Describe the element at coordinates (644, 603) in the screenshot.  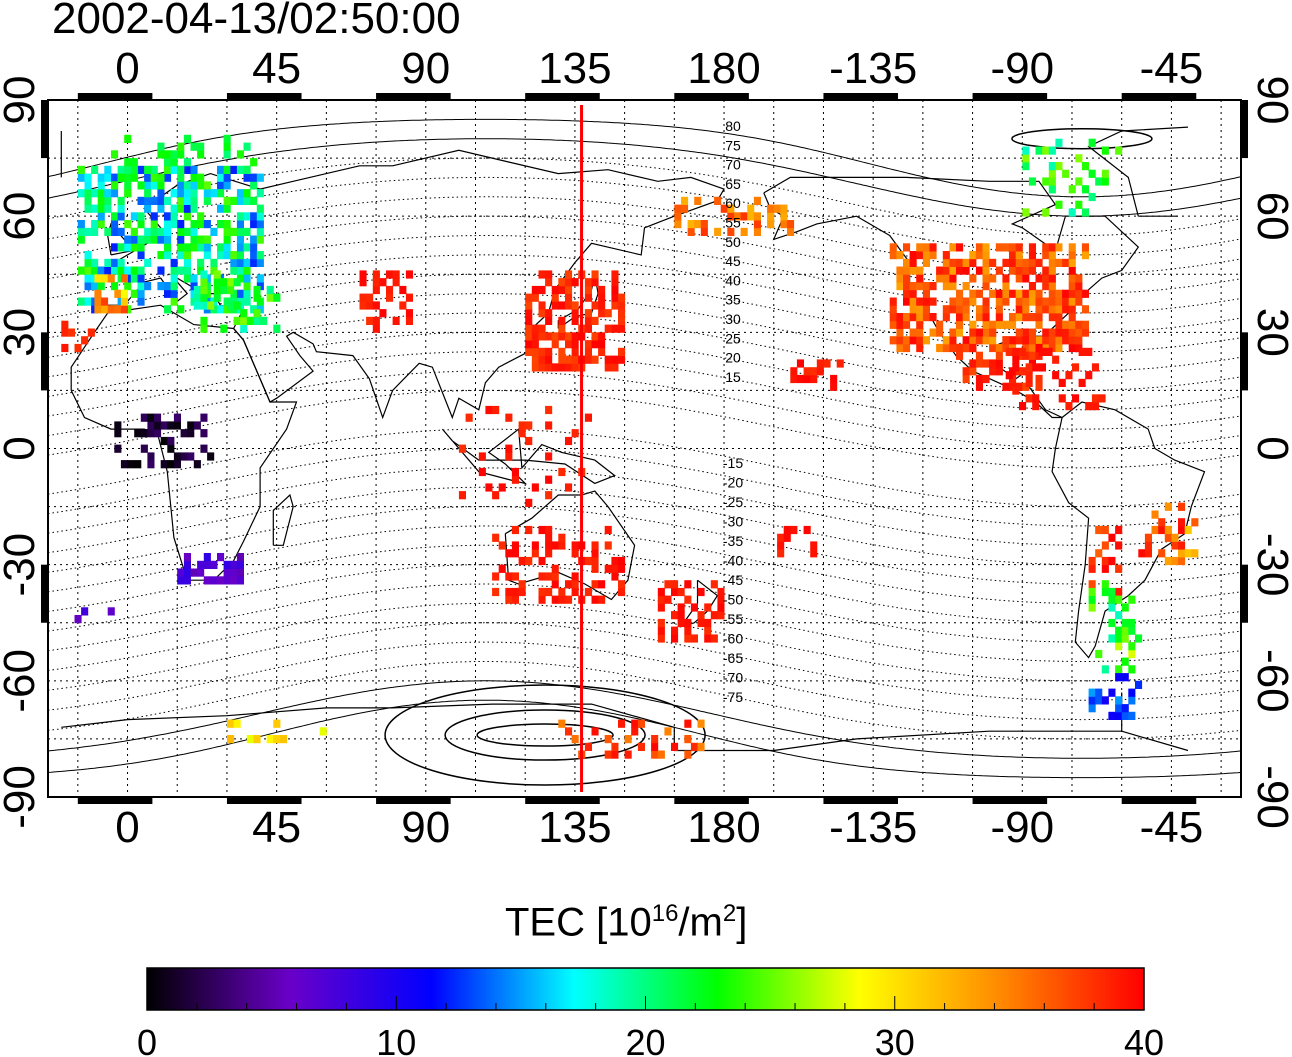
I see `mag-contour-line` at that location.